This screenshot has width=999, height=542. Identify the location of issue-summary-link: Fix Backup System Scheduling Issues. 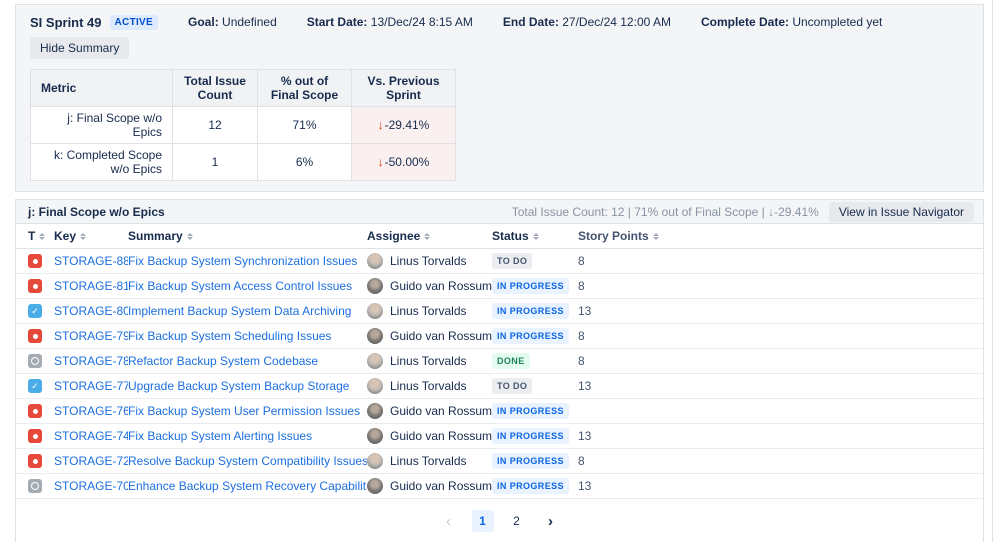
(230, 336).